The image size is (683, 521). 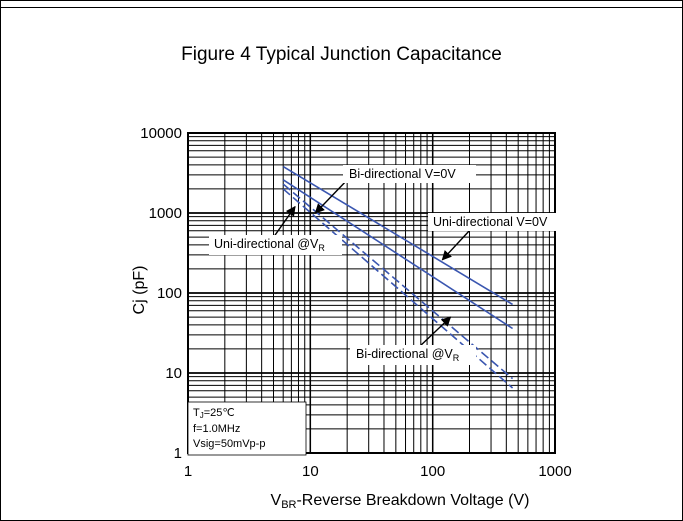 I want to click on y-tick-label: 100, so click(x=169, y=293).